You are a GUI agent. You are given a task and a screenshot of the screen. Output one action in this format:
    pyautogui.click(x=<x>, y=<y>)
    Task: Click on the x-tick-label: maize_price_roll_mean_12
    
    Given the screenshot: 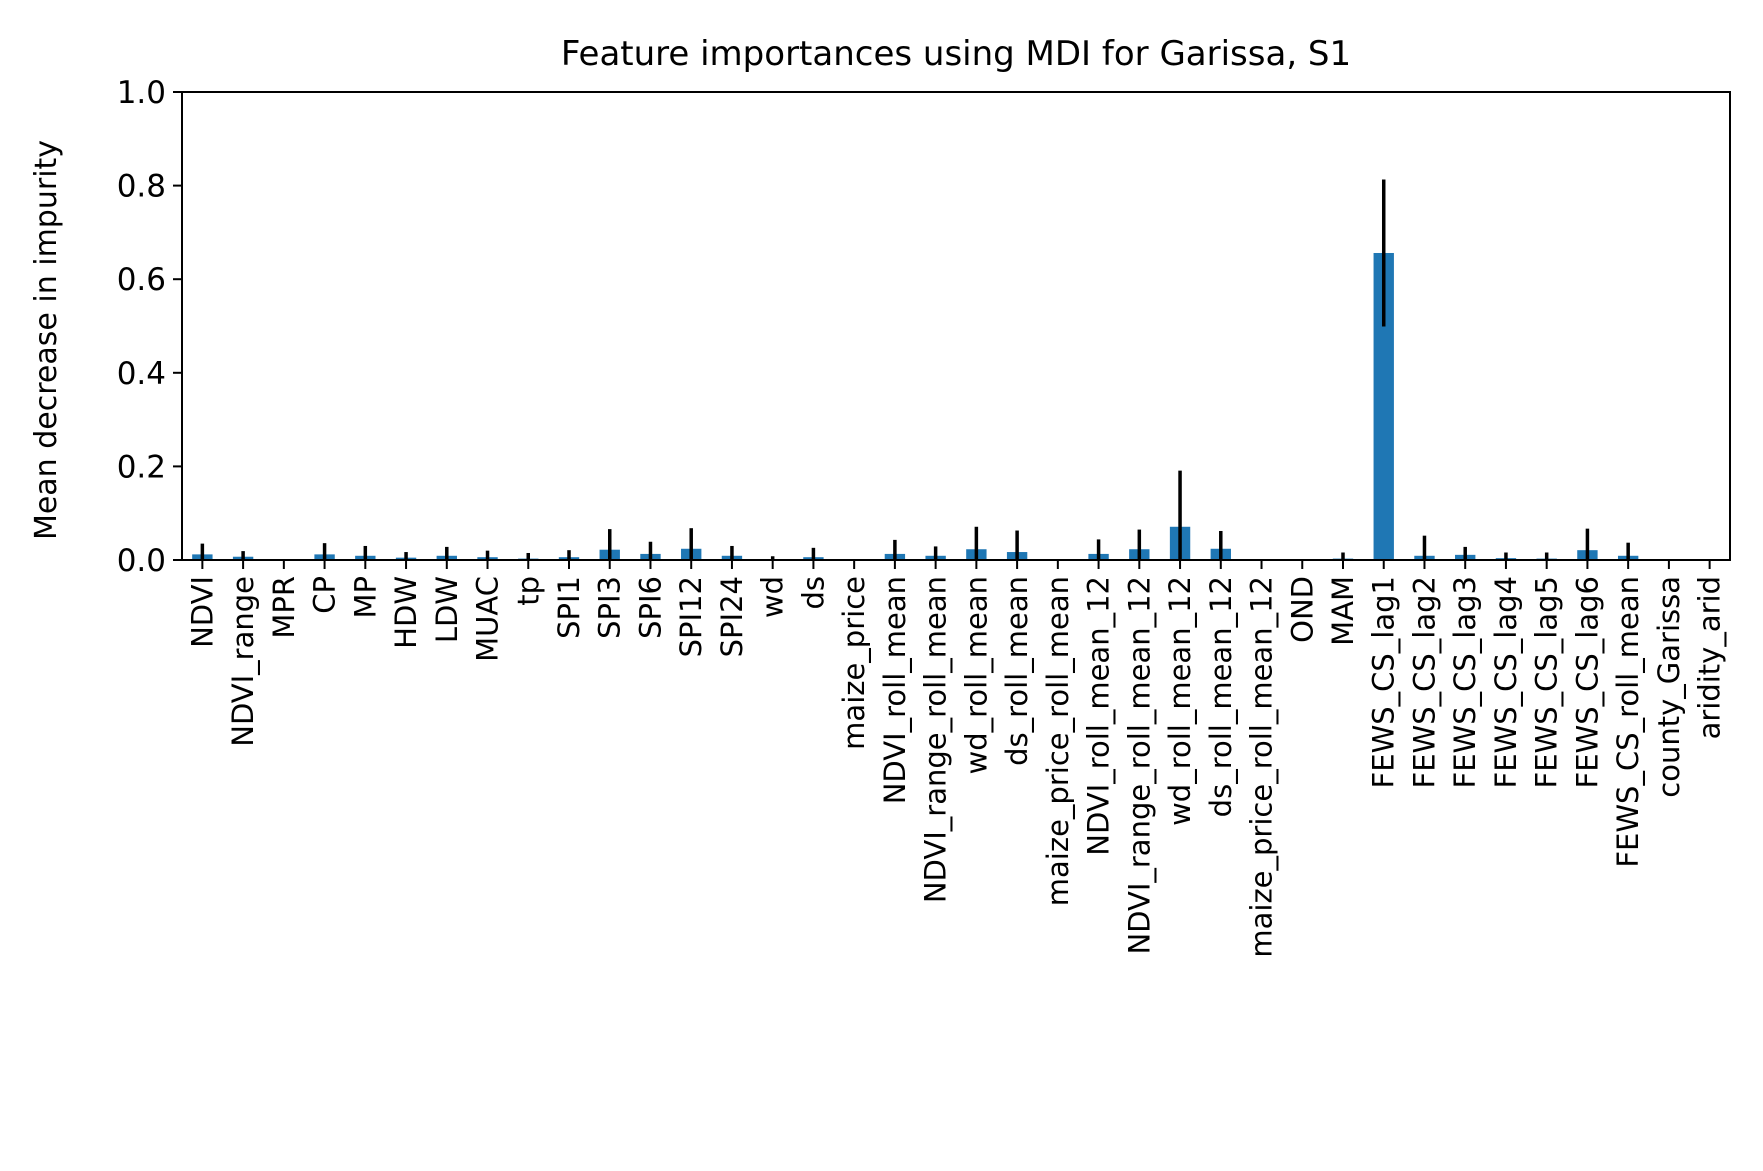 What is the action you would take?
    pyautogui.click(x=1262, y=767)
    